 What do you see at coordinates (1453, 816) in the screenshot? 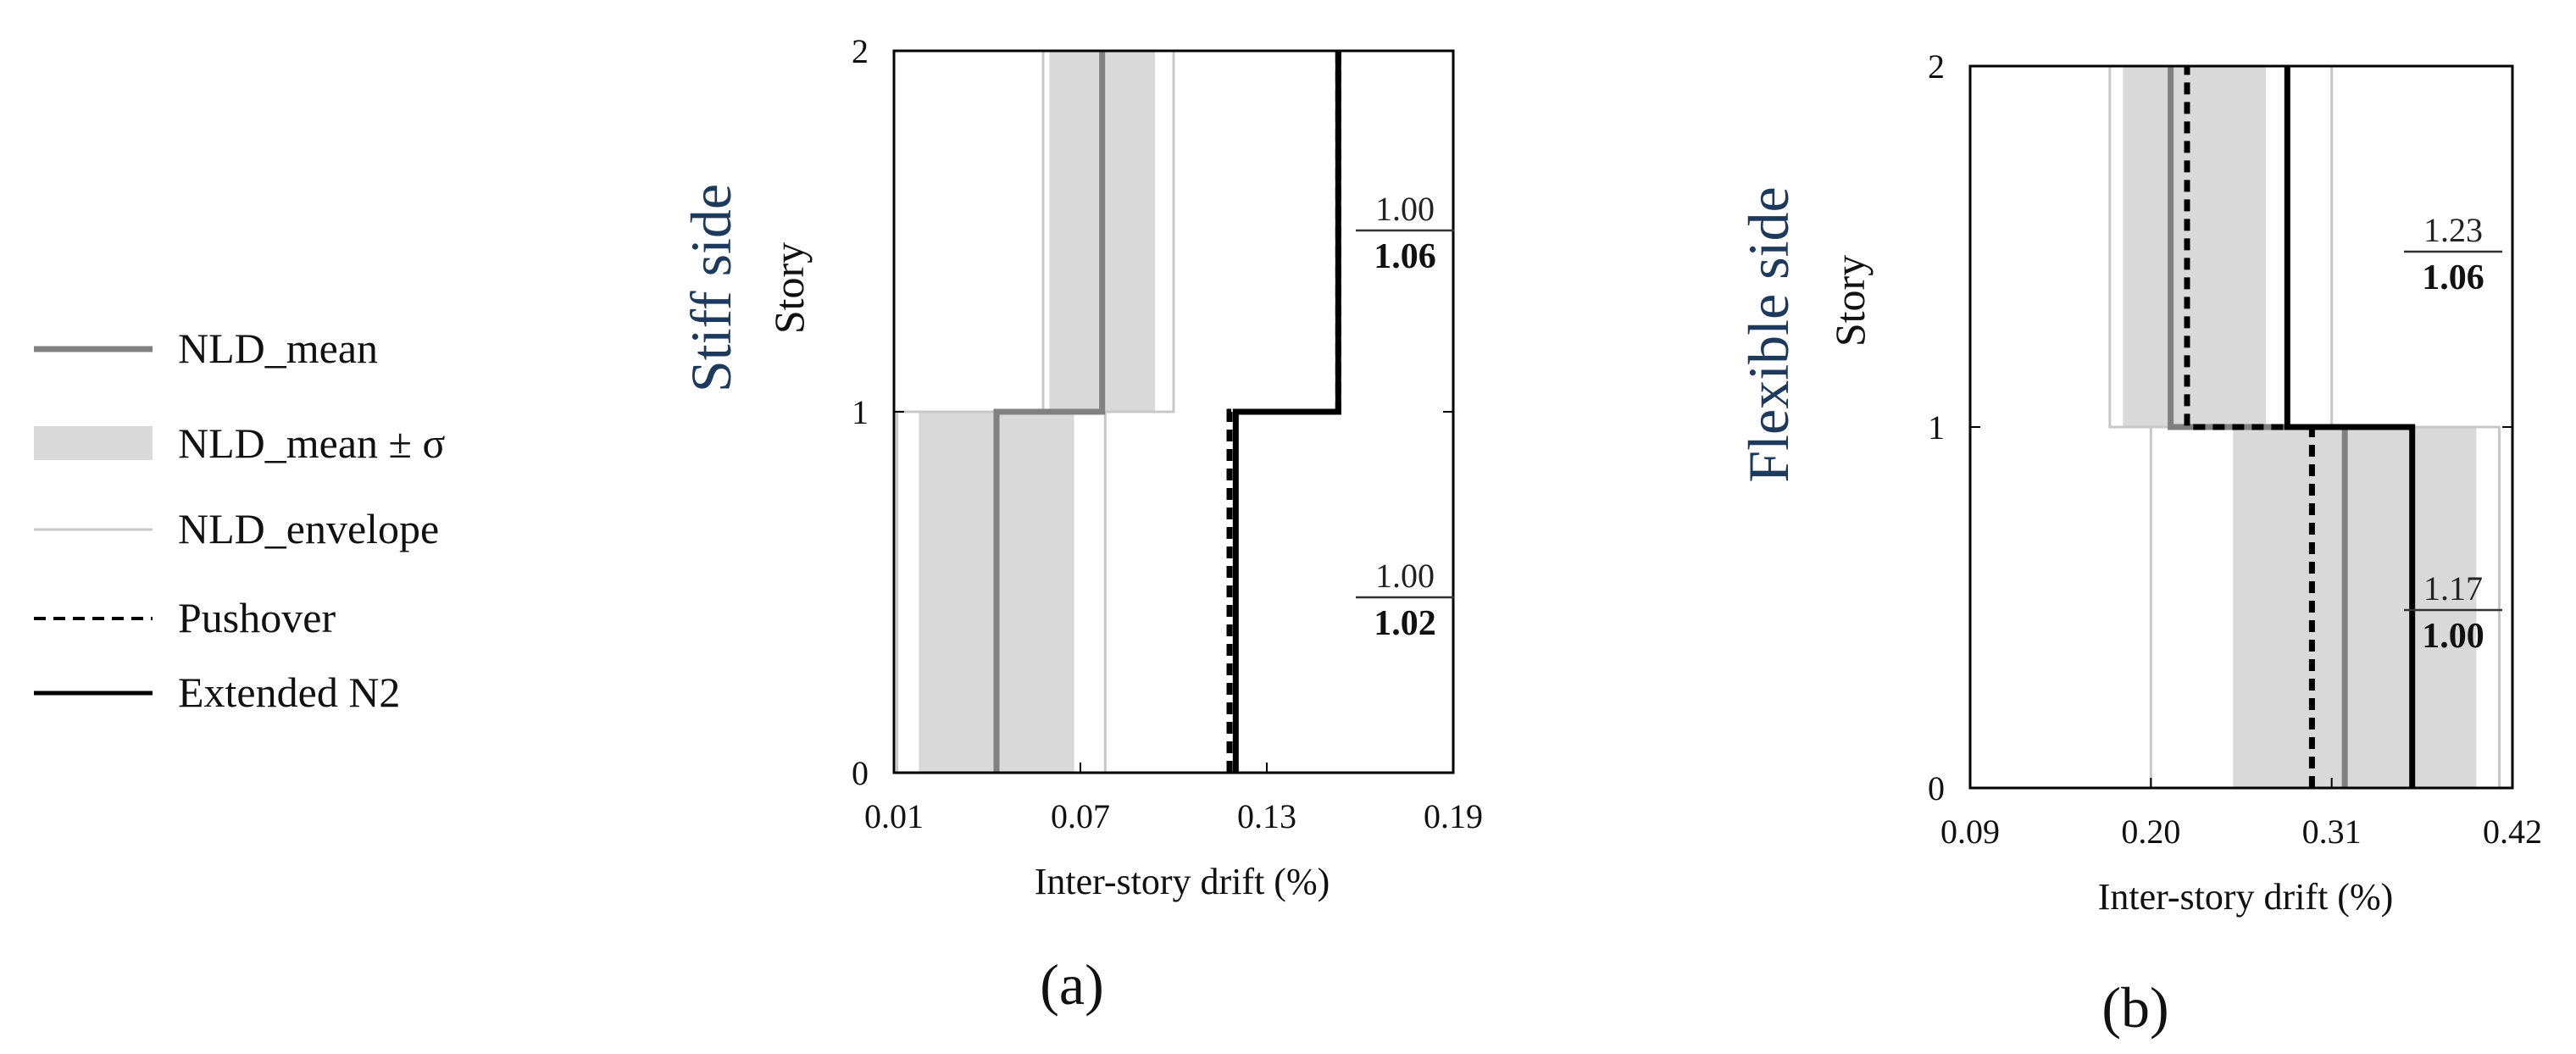
I see `chart-a-xtick-label-3: 0.19` at bounding box center [1453, 816].